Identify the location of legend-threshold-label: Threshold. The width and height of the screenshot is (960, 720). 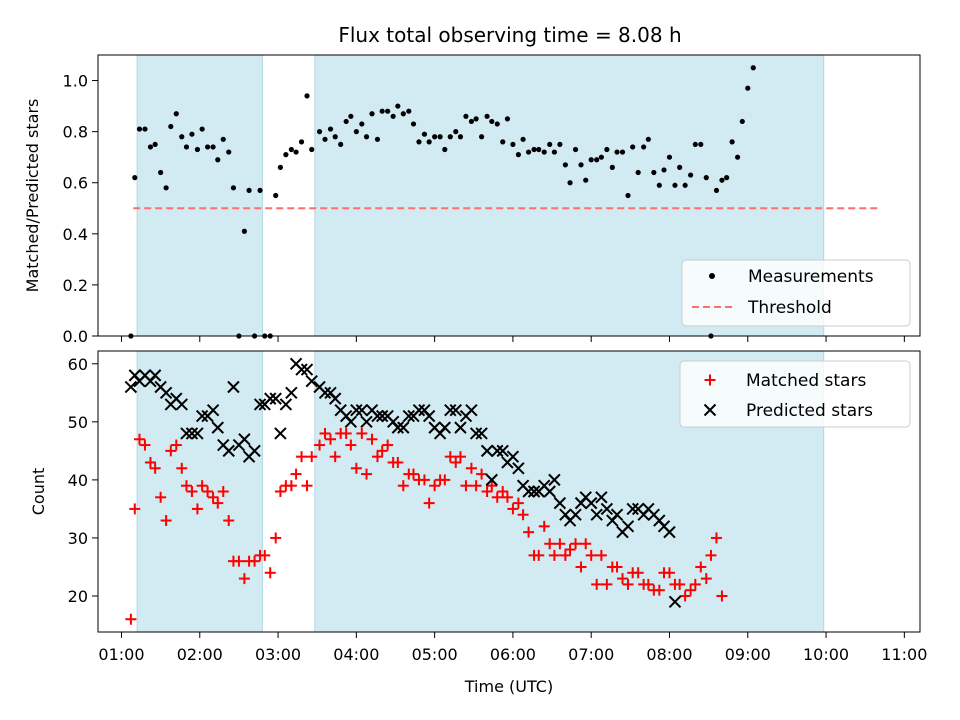
(789, 308).